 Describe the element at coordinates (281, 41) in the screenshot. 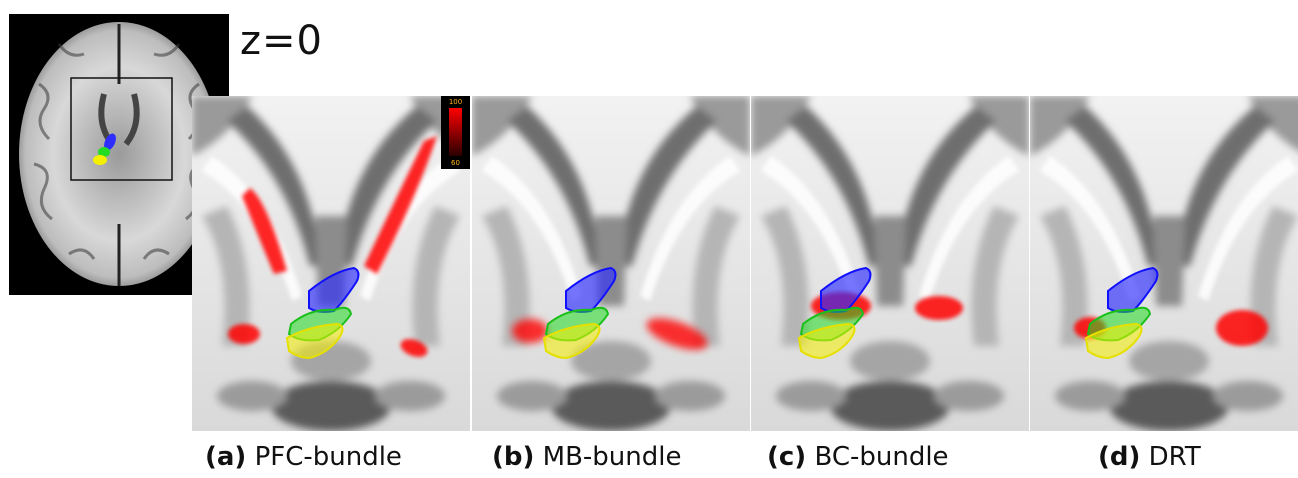

I see `slice-label: z=0` at that location.